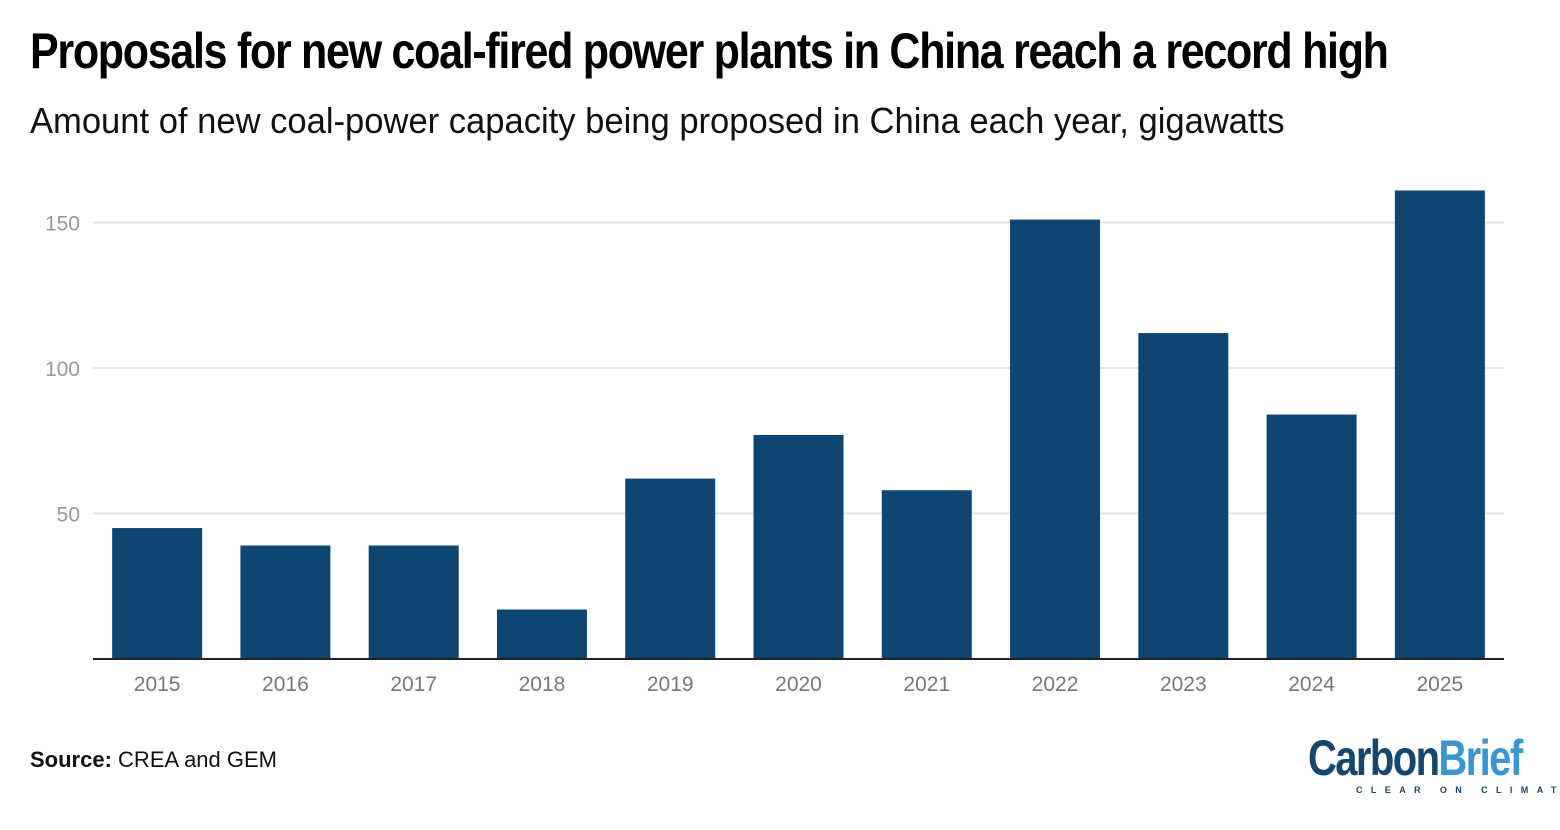  I want to click on x-tick-label: 2017, so click(413, 684).